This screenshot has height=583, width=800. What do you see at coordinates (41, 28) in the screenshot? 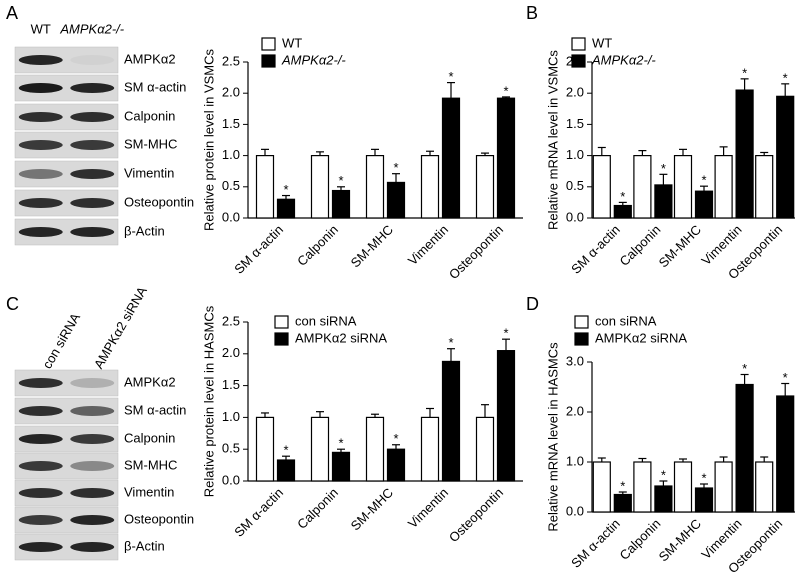
I see `lane-label: WT` at bounding box center [41, 28].